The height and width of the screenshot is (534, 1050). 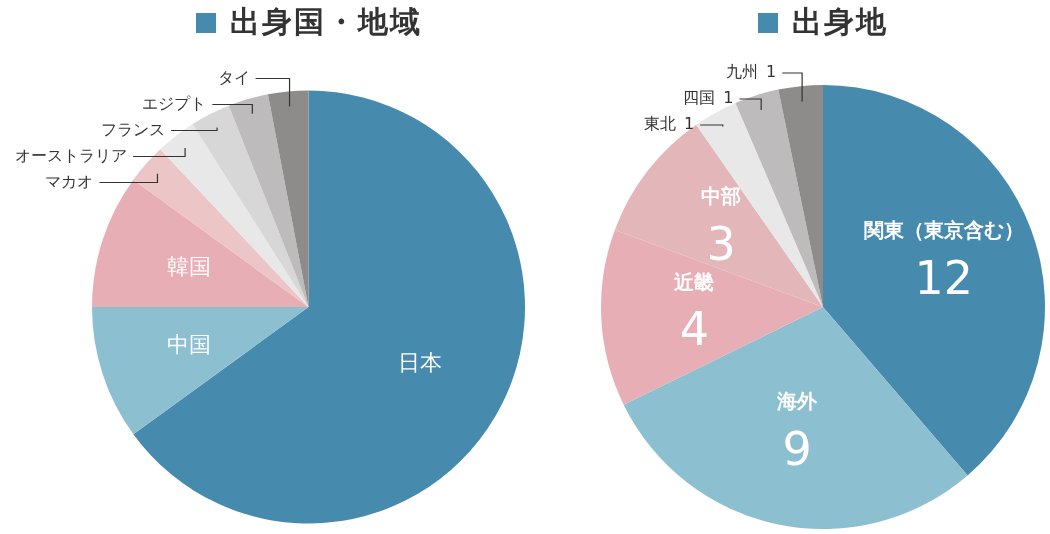 I want to click on slice-label: オーストラリア, so click(x=71, y=155).